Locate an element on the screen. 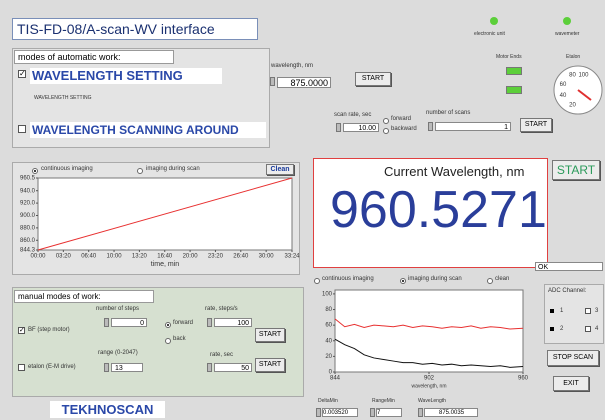 This screenshot has height=420, width=605. stop-button: STOP SCAN is located at coordinates (573, 358).